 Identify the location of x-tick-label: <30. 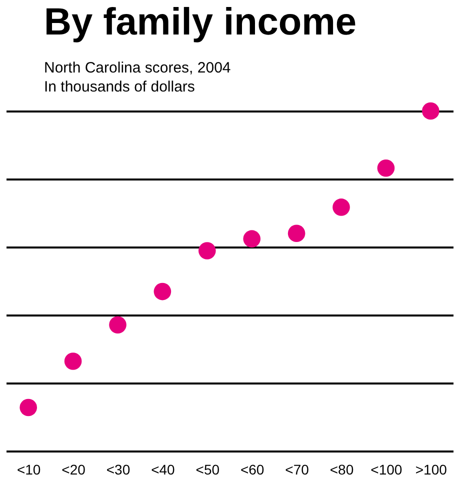
(118, 470).